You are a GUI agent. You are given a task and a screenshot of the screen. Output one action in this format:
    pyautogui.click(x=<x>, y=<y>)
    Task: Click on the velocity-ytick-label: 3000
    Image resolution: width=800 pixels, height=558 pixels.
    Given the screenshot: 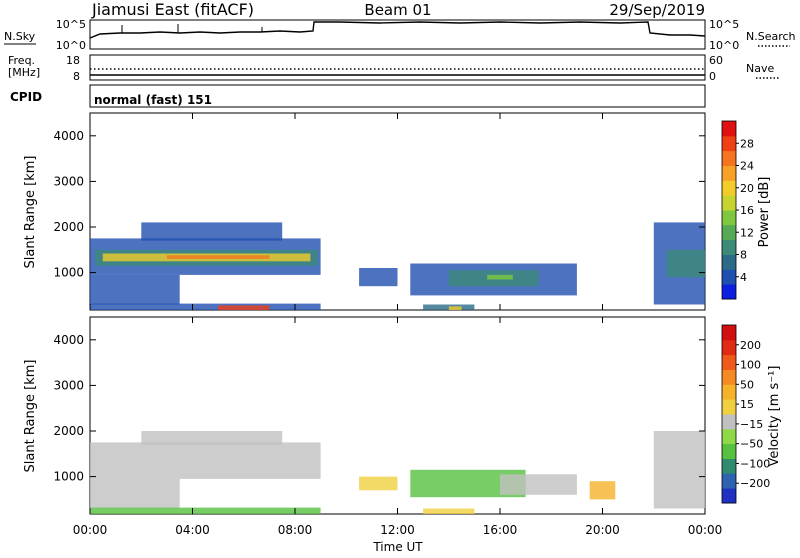 What is the action you would take?
    pyautogui.click(x=68, y=385)
    